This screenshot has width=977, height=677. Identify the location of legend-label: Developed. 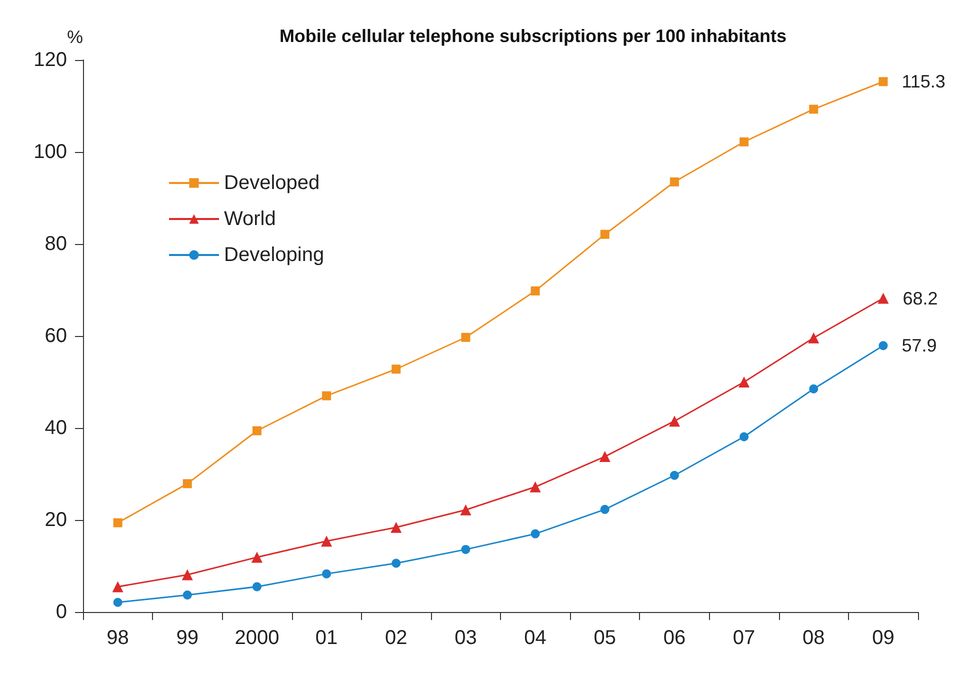
(272, 183).